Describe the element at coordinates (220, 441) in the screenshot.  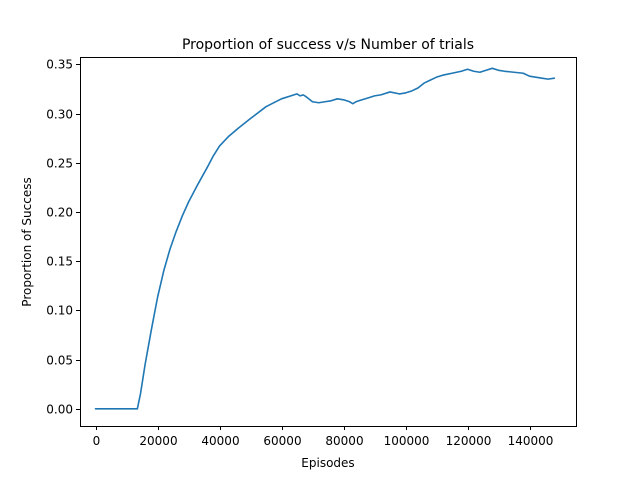
I see `x-tick-label: 40000` at that location.